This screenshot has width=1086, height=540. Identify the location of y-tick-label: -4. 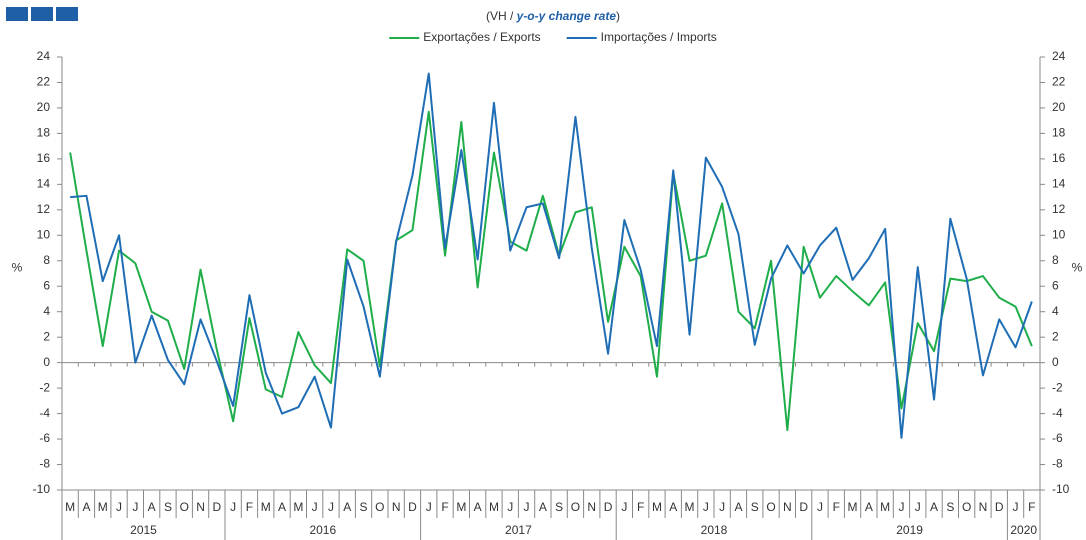
(44, 413).